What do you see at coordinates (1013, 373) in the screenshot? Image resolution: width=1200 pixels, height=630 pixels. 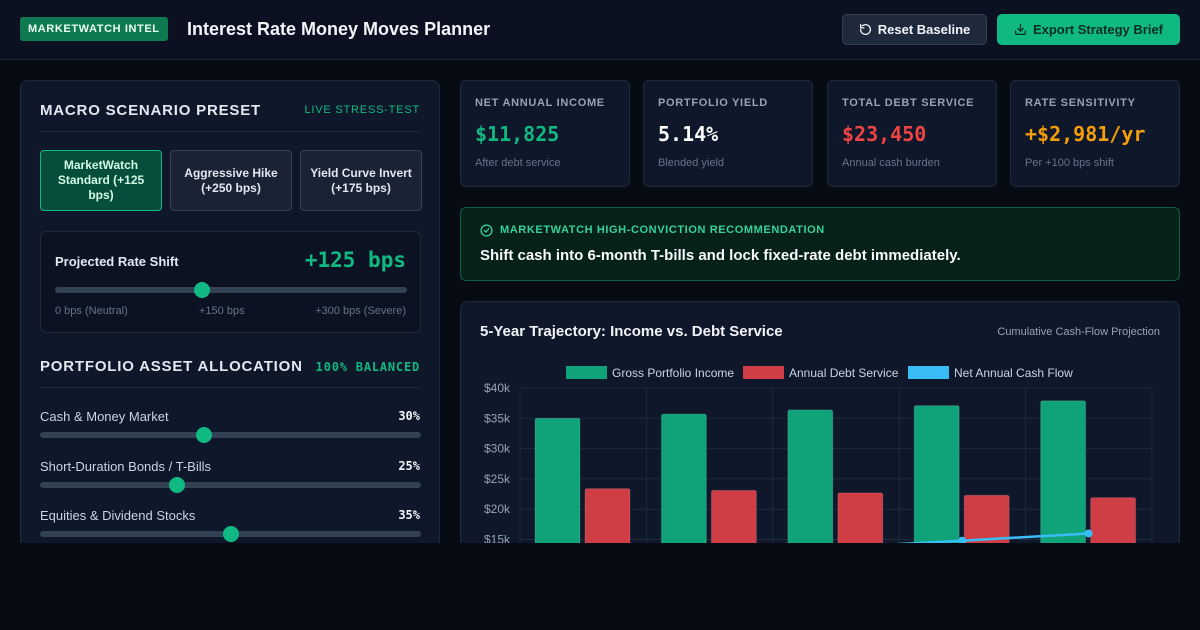 I see `legend-label: Net Annual Cash Flow` at bounding box center [1013, 373].